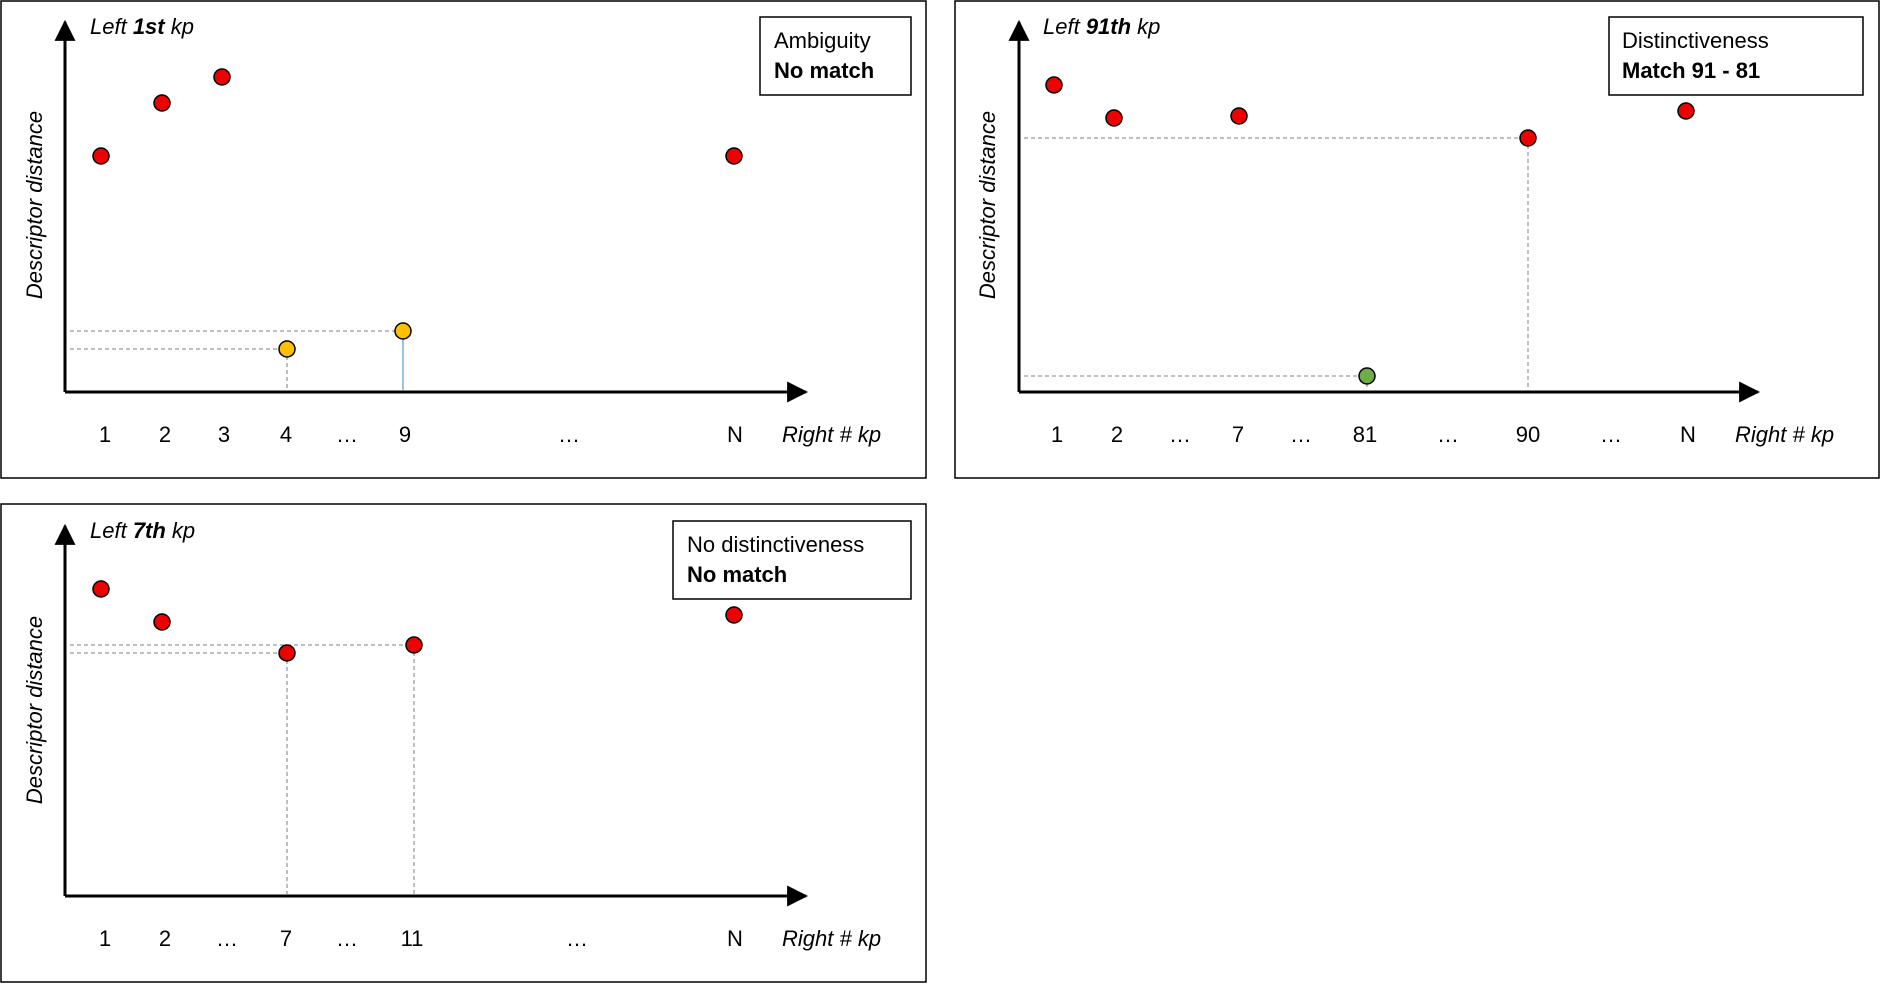 This screenshot has width=1880, height=984. What do you see at coordinates (1691, 70) in the screenshot?
I see `status-result: Match 91 - 81` at bounding box center [1691, 70].